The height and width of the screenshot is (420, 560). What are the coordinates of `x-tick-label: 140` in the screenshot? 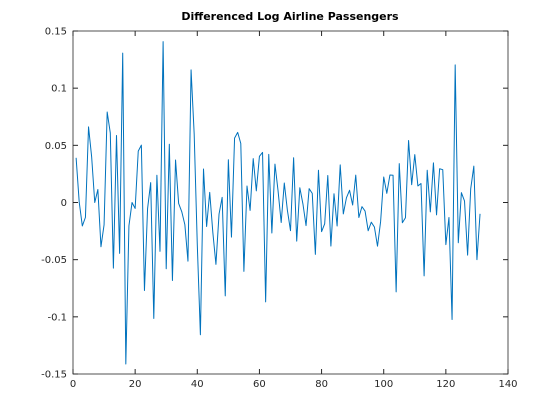 It's located at (507, 384).